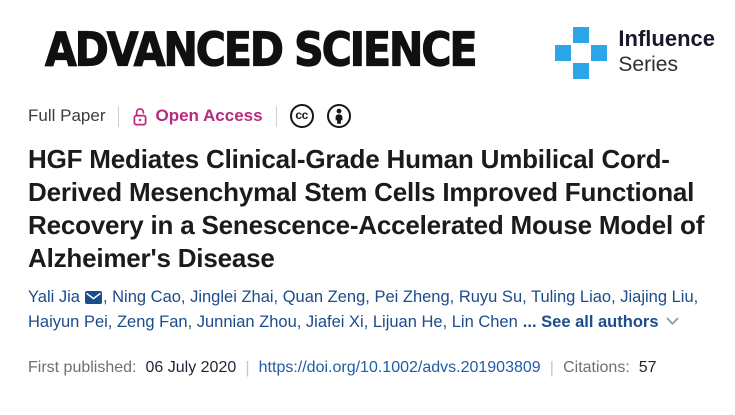 This screenshot has height=415, width=735. What do you see at coordinates (301, 116) in the screenshot?
I see `cc-license-icon: cc` at bounding box center [301, 116].